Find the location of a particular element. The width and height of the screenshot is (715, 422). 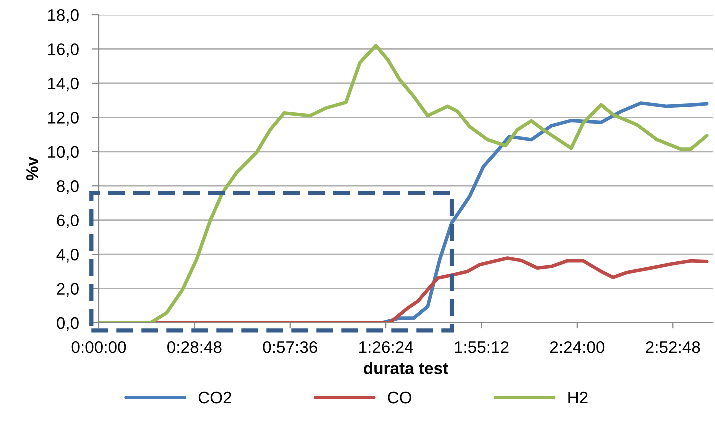

legend-label: CO2 is located at coordinates (215, 398).